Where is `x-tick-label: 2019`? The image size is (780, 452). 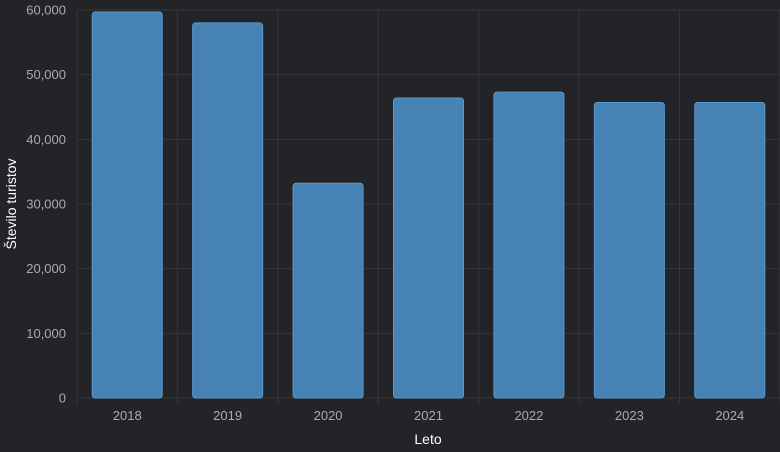 x-tick-label: 2019 is located at coordinates (227, 415).